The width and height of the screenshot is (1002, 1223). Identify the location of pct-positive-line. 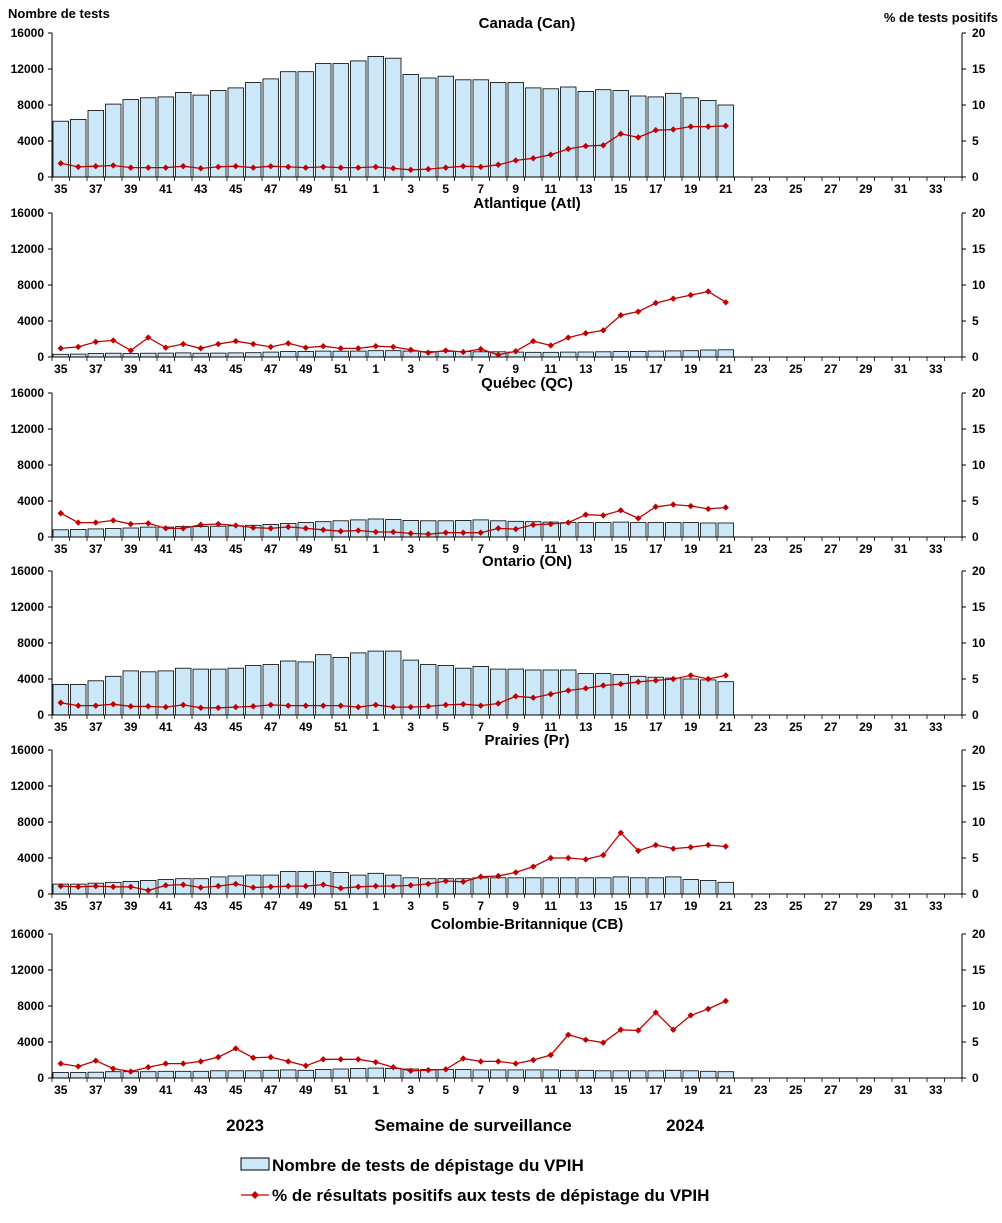
(393, 1036).